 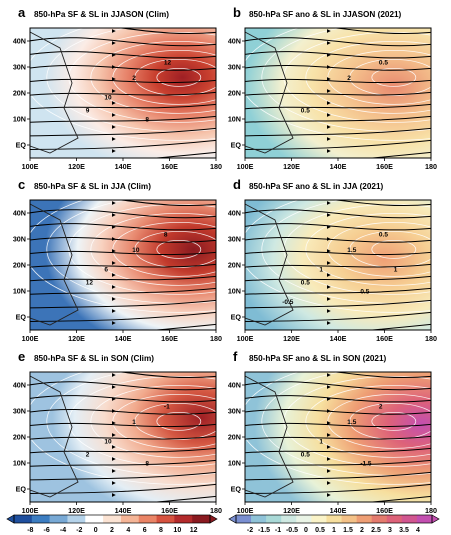 I want to click on colorbar-label: 0, so click(x=96, y=530).